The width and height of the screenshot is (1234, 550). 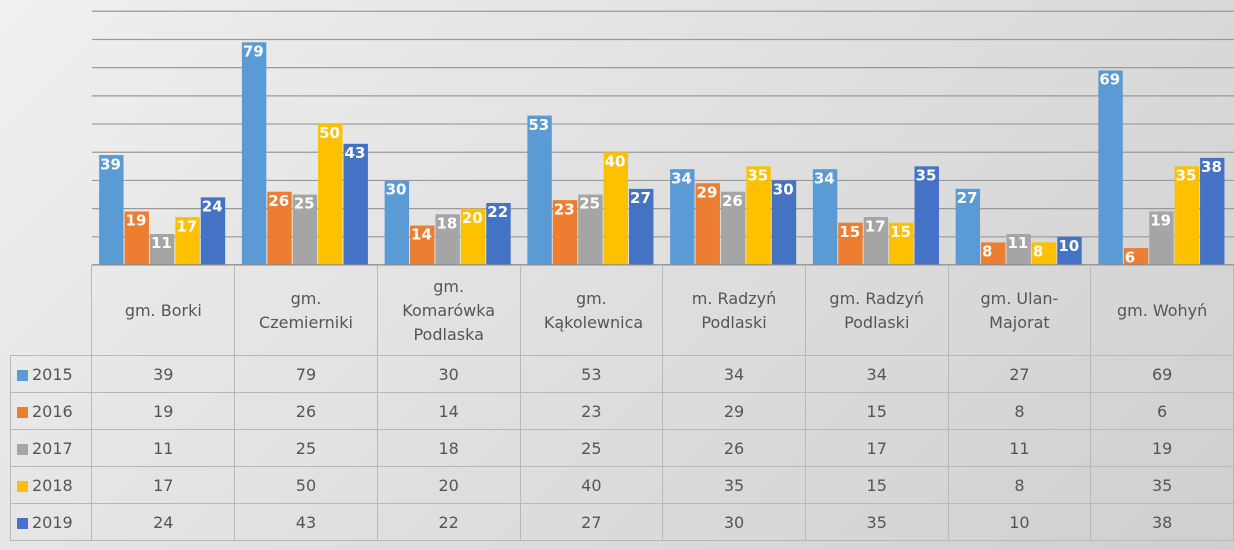 What do you see at coordinates (163, 522) in the screenshot?
I see `table-value: 24` at bounding box center [163, 522].